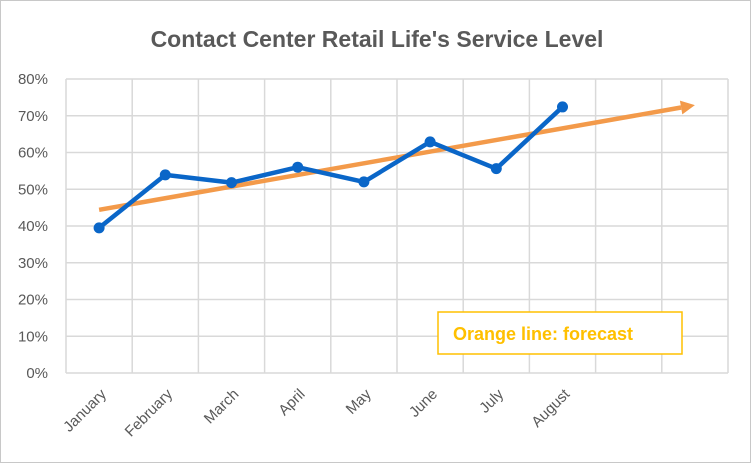  I want to click on forecast-arrowhead, so click(687, 107).